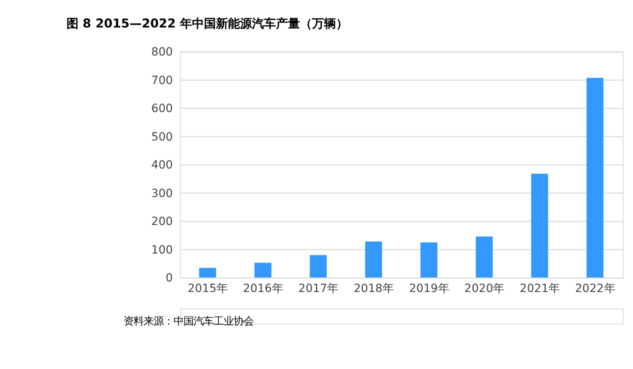 The image size is (633, 369). What do you see at coordinates (595, 289) in the screenshot?
I see `x-tick-label: 2022年` at bounding box center [595, 289].